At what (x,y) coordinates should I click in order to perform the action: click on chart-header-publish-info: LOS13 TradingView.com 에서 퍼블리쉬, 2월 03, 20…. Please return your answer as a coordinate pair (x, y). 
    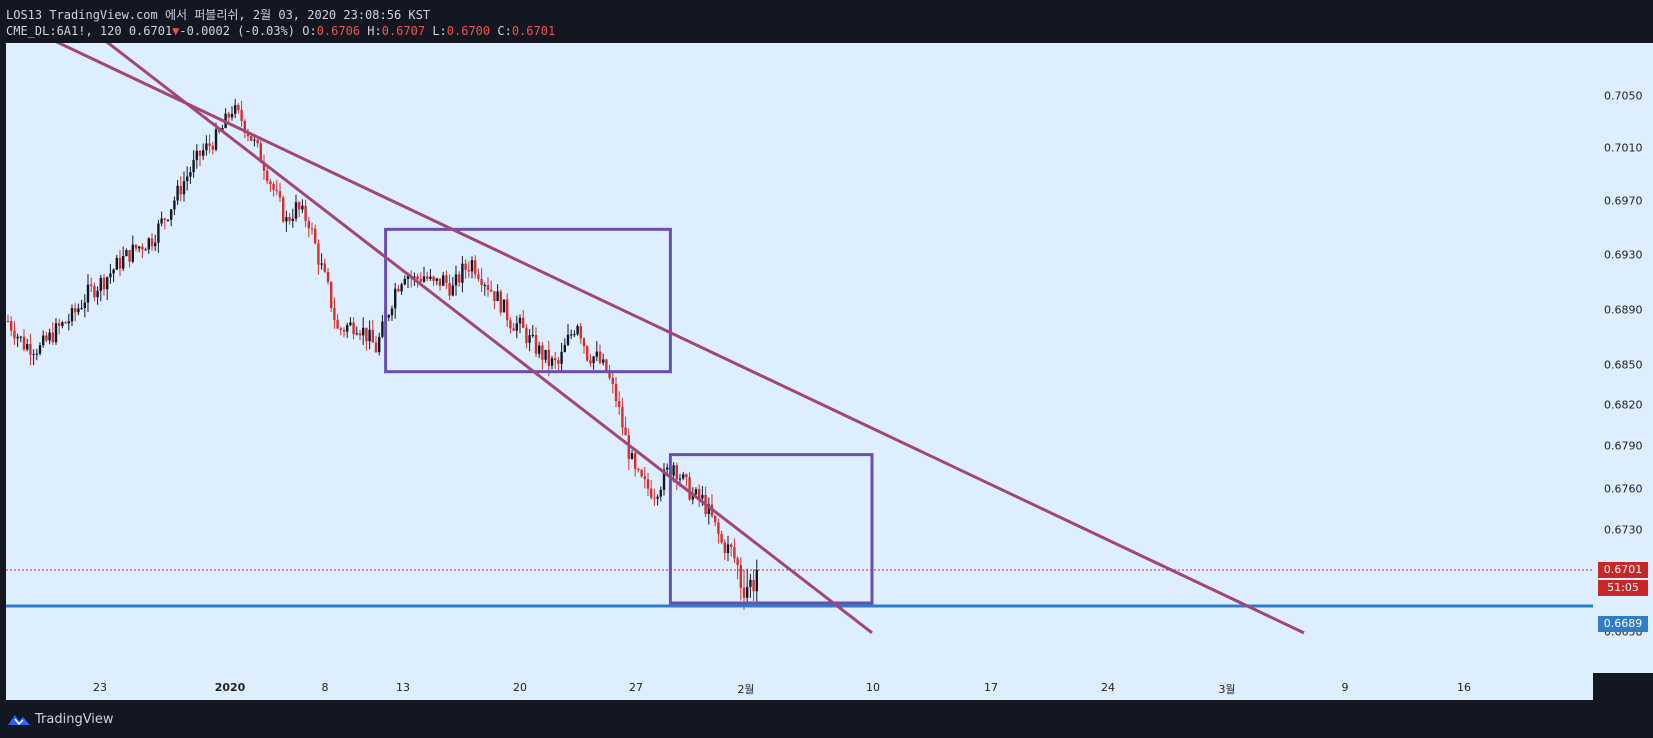
    Looking at the image, I should click on (218, 15).